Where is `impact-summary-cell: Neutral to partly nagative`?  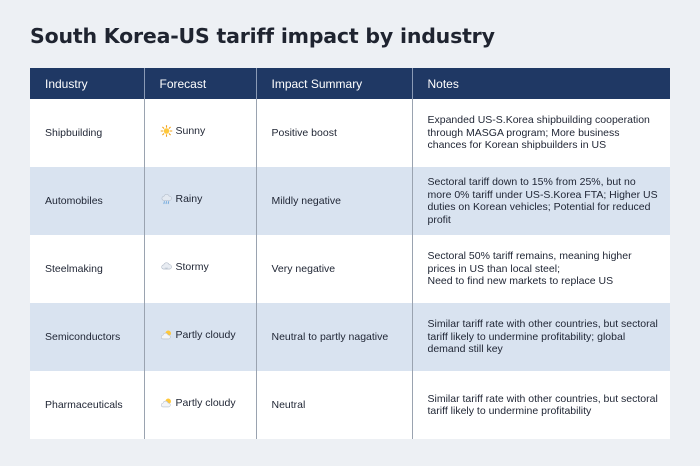
impact-summary-cell: Neutral to partly nagative is located at coordinates (333, 337).